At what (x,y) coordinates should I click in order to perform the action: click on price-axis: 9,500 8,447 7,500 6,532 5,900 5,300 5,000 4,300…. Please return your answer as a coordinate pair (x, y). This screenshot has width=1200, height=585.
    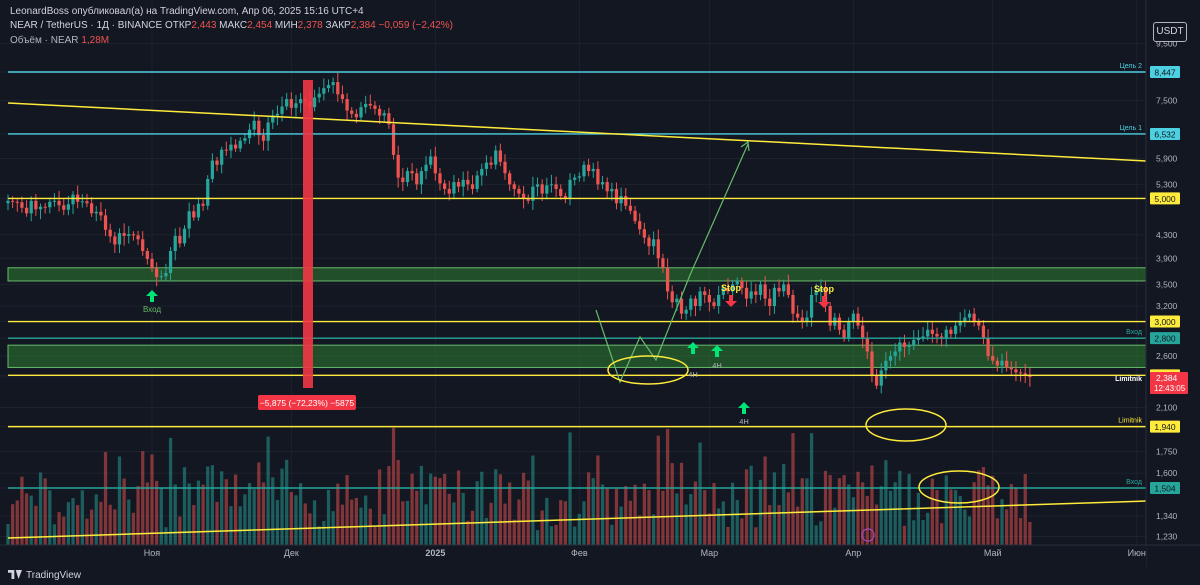
    Looking at the image, I should click on (1172, 283).